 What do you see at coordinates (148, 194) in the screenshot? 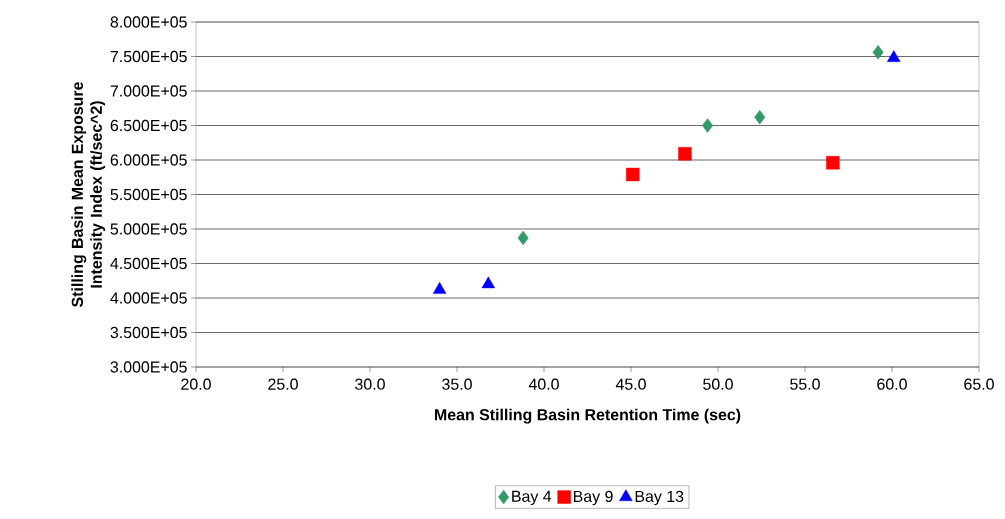
I see `y-tick-label: 5.500E+05` at bounding box center [148, 194].